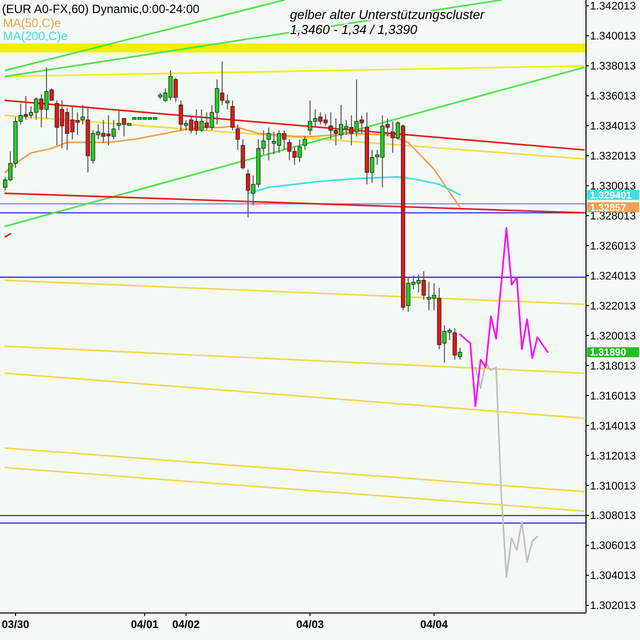 The height and width of the screenshot is (640, 640). I want to click on chart-title: (EUR A0-FX,60) Dynamic,0:00-24:00, so click(101, 9).